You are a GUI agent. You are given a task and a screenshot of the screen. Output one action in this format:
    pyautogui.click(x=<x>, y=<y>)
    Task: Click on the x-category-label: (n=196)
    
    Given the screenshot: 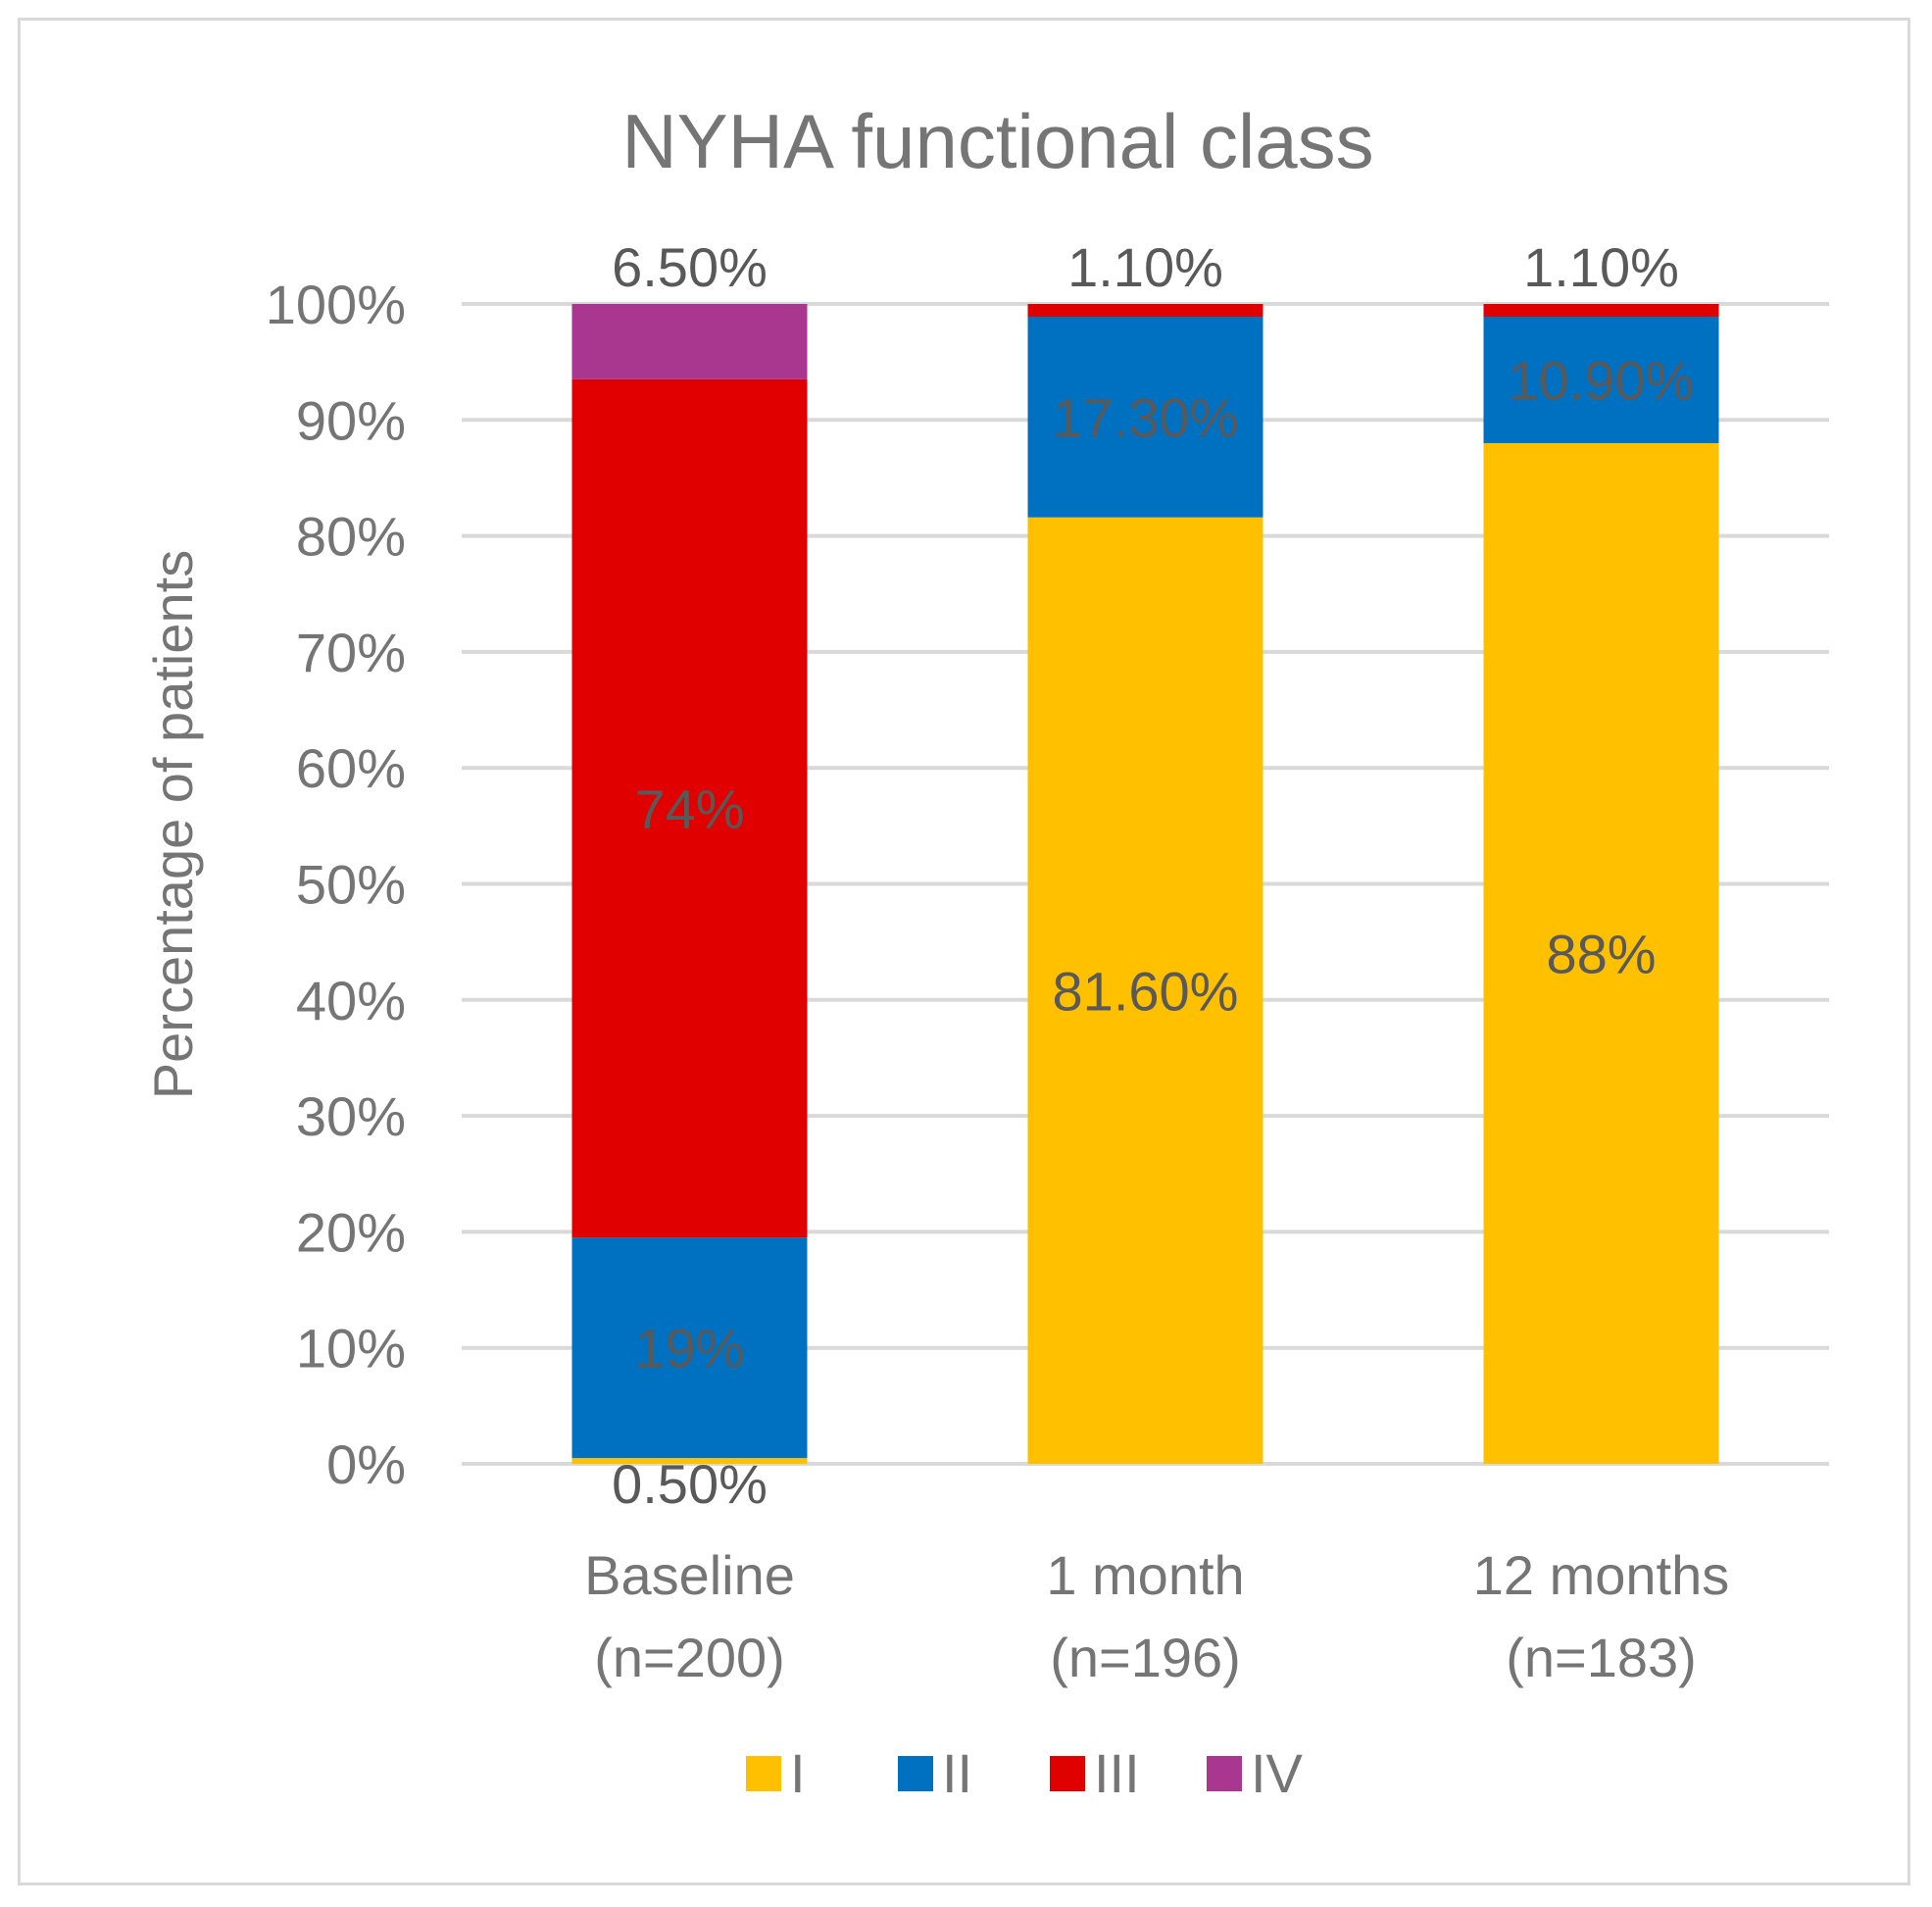 What is the action you would take?
    pyautogui.click(x=1145, y=1657)
    